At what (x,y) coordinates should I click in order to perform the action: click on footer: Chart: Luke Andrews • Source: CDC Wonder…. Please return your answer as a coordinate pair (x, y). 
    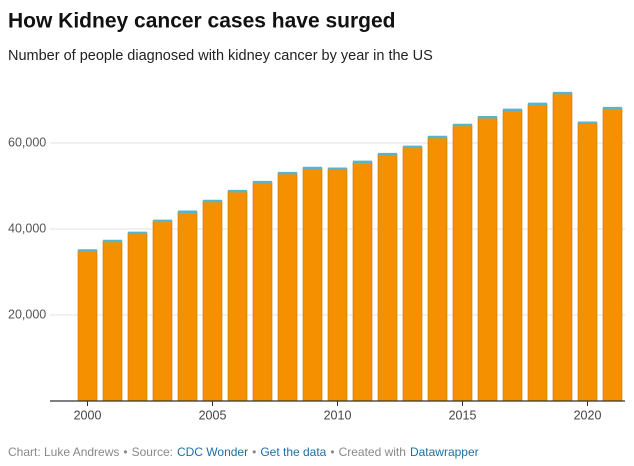
    Looking at the image, I should click on (243, 452).